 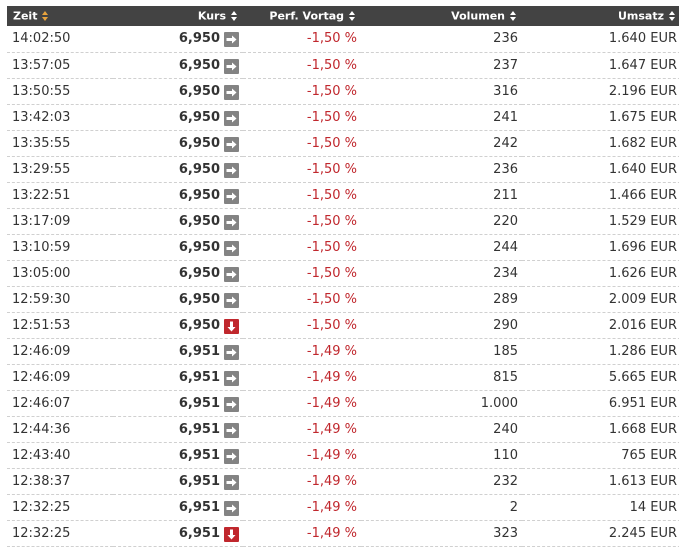 What do you see at coordinates (642, 429) in the screenshot?
I see `cell-umsatz: 1.668 EUR` at bounding box center [642, 429].